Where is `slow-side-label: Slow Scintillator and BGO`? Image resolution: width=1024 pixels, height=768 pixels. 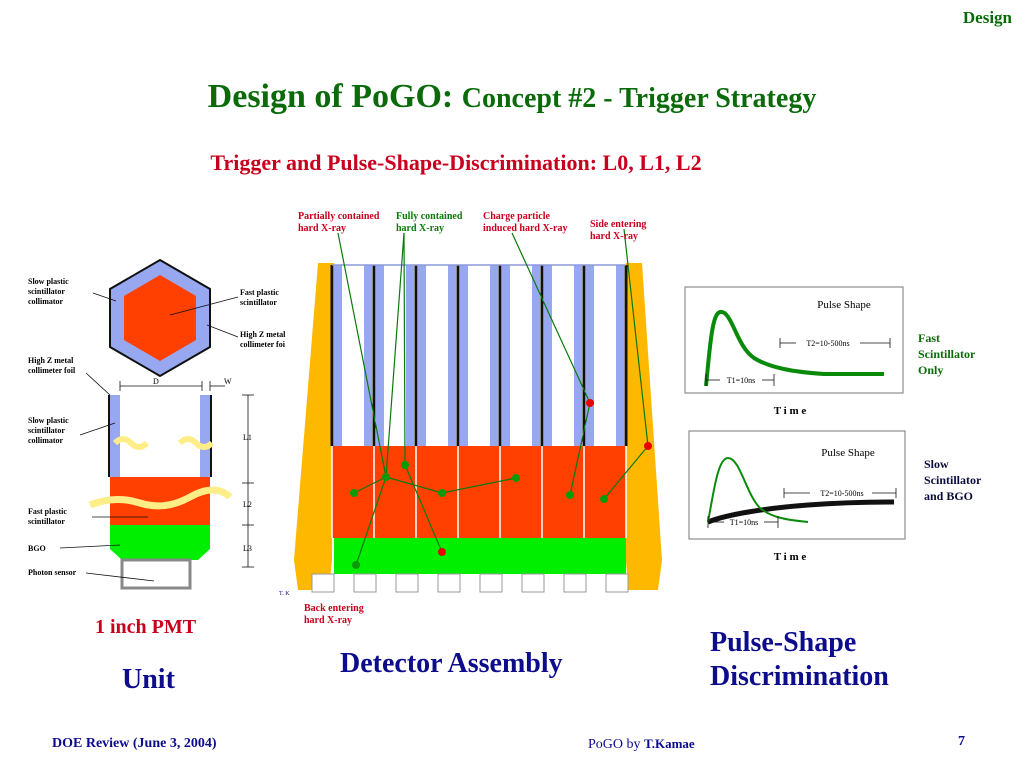
slow-side-label: Slow Scintillator and BGO is located at coordinates (952, 480).